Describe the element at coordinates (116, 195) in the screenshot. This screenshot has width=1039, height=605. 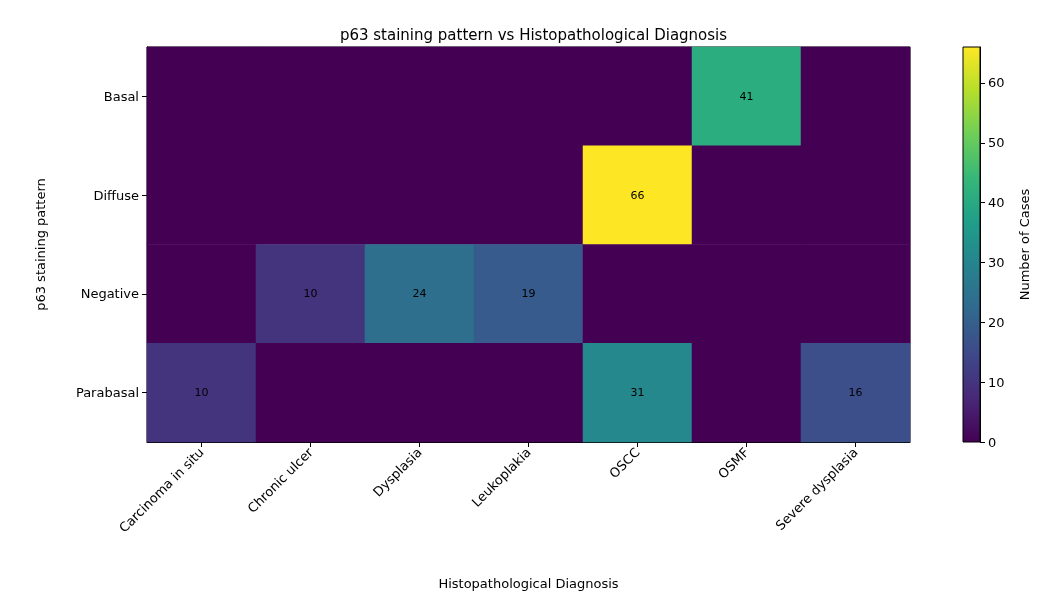
I see `y-tick-label: Diffuse` at that location.